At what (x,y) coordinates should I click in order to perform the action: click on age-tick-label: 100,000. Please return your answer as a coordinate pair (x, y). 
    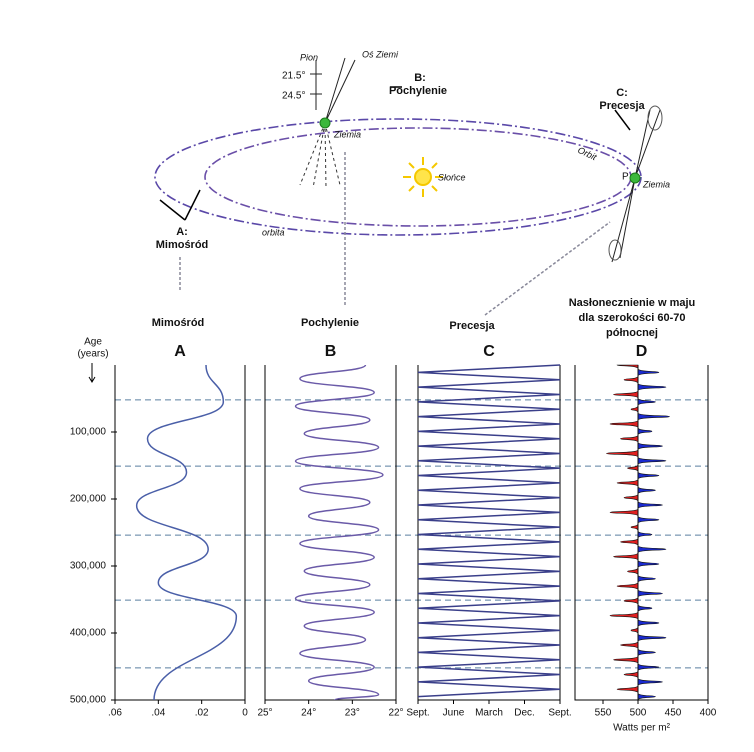
    Looking at the image, I should click on (88, 432).